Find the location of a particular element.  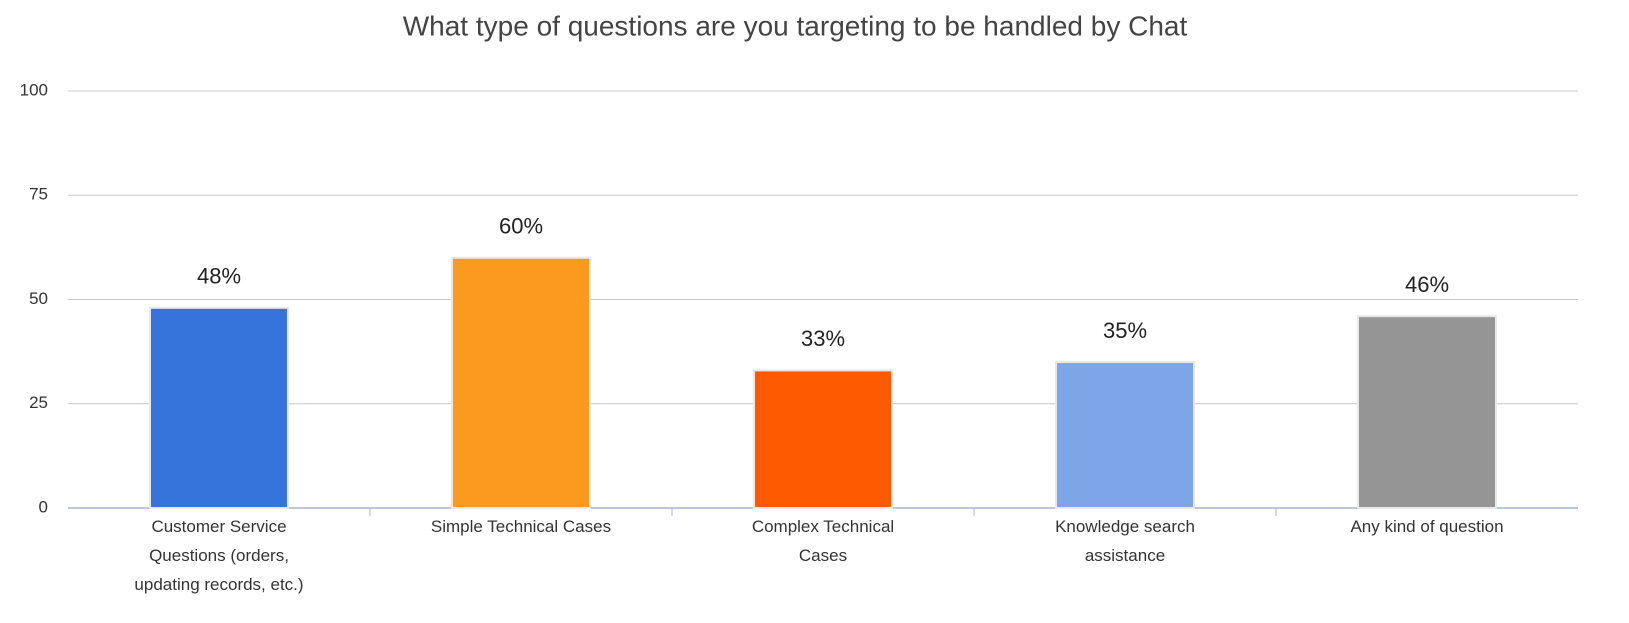

value-label: 46% is located at coordinates (1427, 284).